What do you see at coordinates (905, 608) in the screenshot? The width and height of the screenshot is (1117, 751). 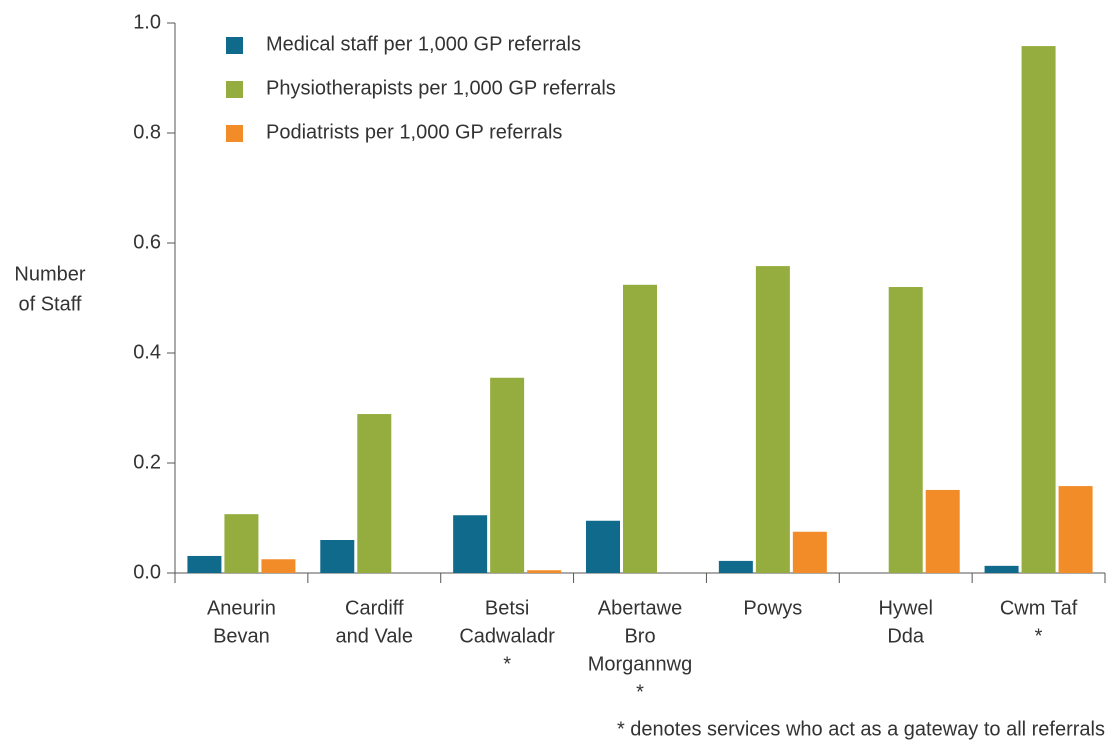 I see `x-tick-label: Hywel` at bounding box center [905, 608].